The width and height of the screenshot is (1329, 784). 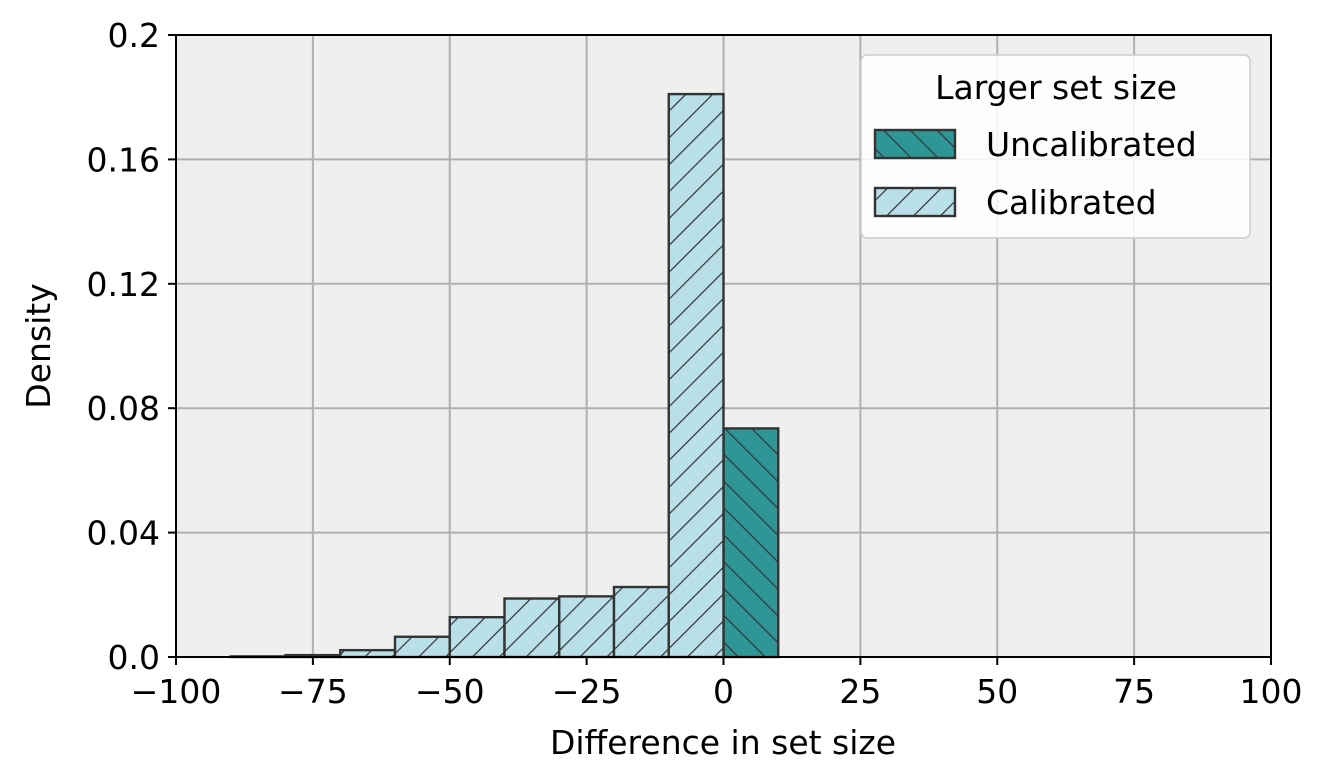 What do you see at coordinates (313, 691) in the screenshot?
I see `x-tick-label: −75` at bounding box center [313, 691].